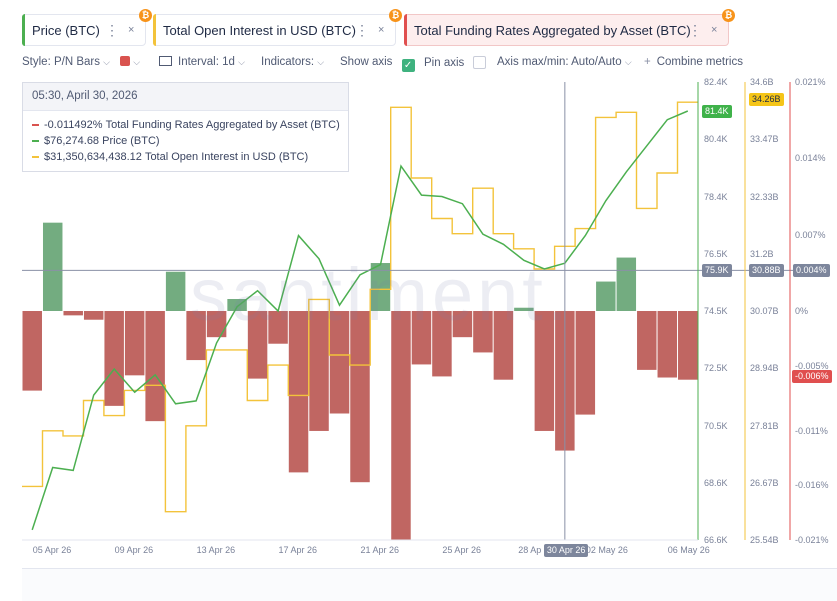 The image size is (837, 601). I want to click on interval-dropdown: Interval: 1d ⌵, so click(202, 62).